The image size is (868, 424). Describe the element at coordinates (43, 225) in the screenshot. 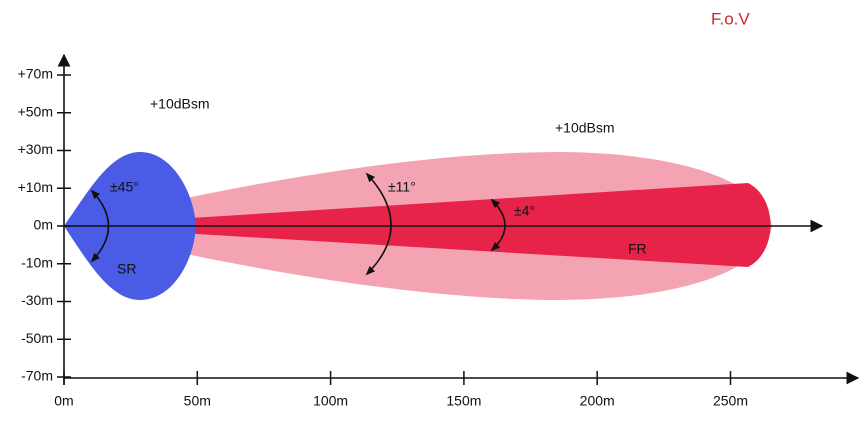

I see `y-tick-label: 0m` at that location.